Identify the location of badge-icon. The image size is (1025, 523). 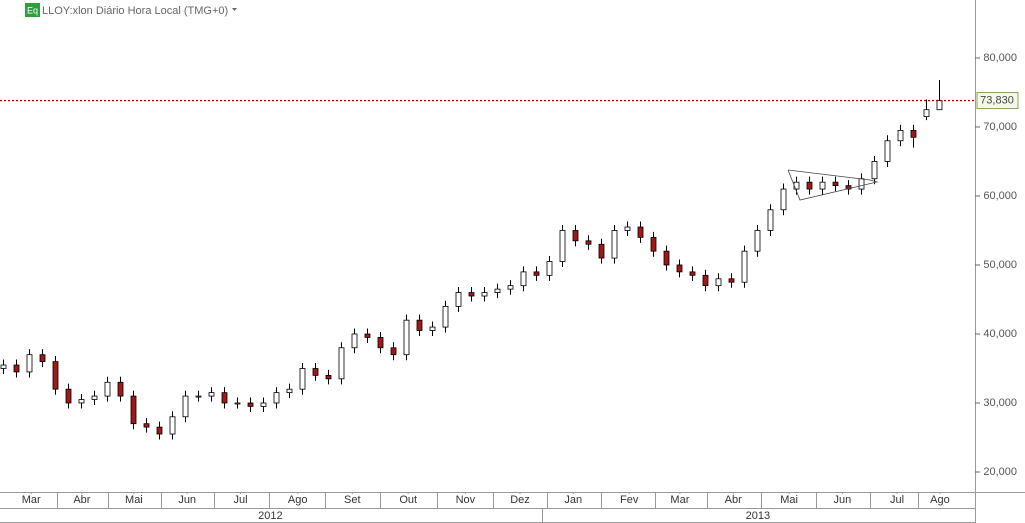
(32, 10).